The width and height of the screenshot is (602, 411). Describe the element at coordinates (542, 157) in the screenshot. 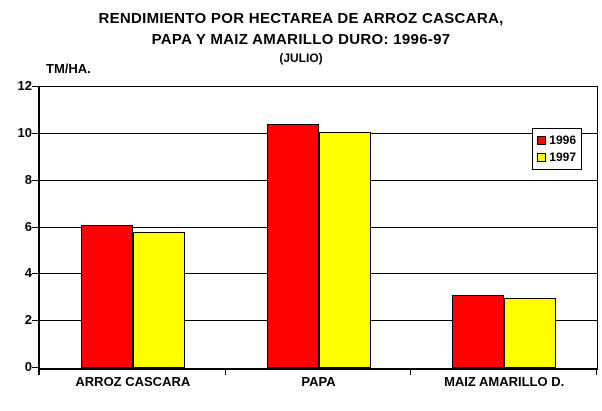

I see `legend-swatch-1997` at that location.